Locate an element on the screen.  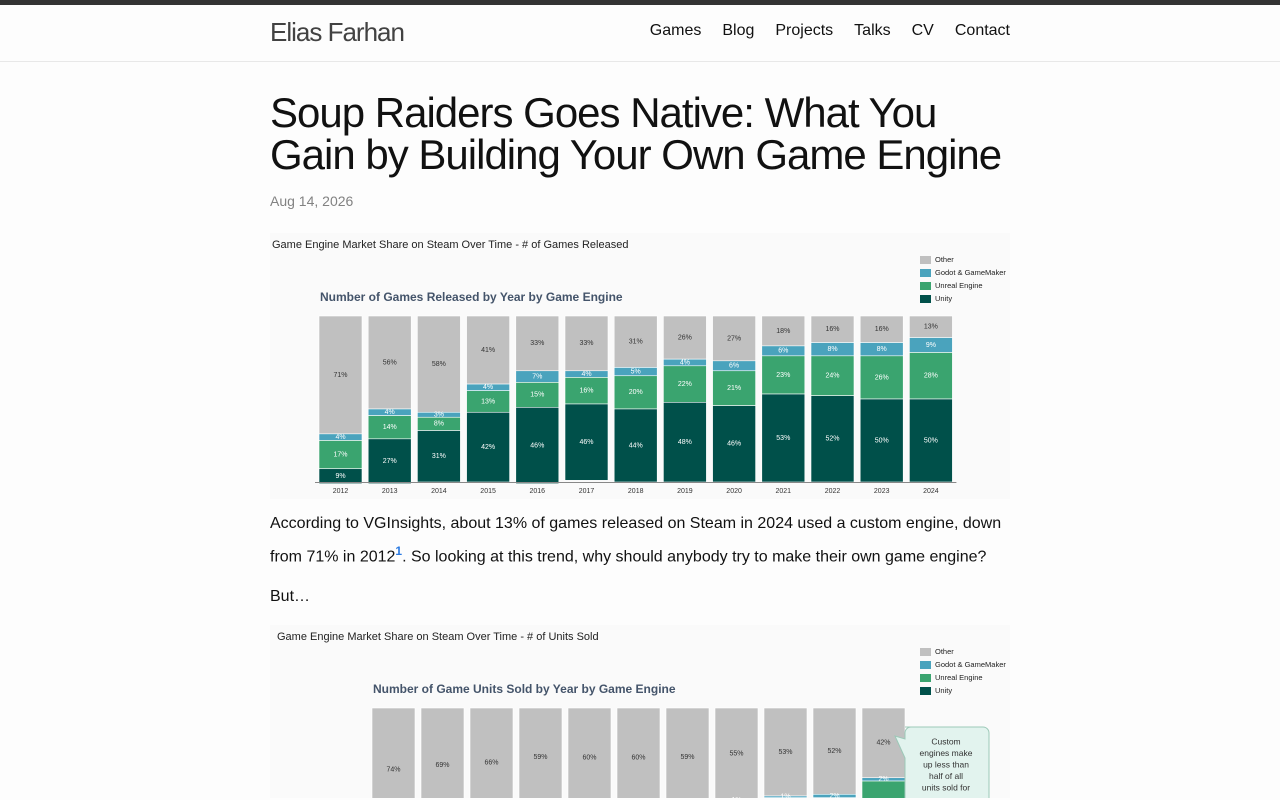
data-label: 42% is located at coordinates (883, 743).